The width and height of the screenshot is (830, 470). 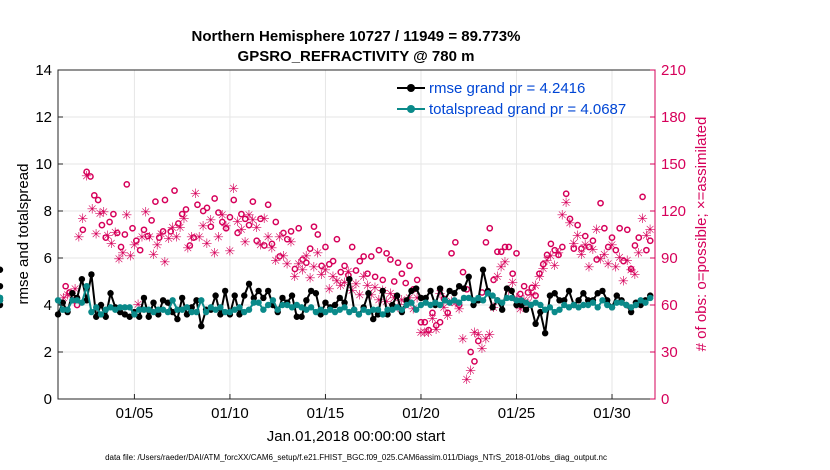 What do you see at coordinates (327, 301) in the screenshot?
I see `series-layer` at bounding box center [327, 301].